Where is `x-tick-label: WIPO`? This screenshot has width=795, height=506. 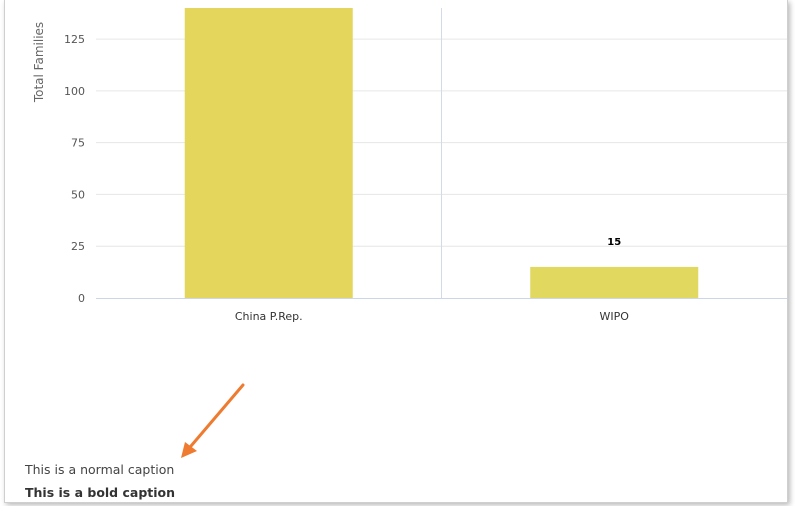 x-tick-label: WIPO is located at coordinates (615, 316).